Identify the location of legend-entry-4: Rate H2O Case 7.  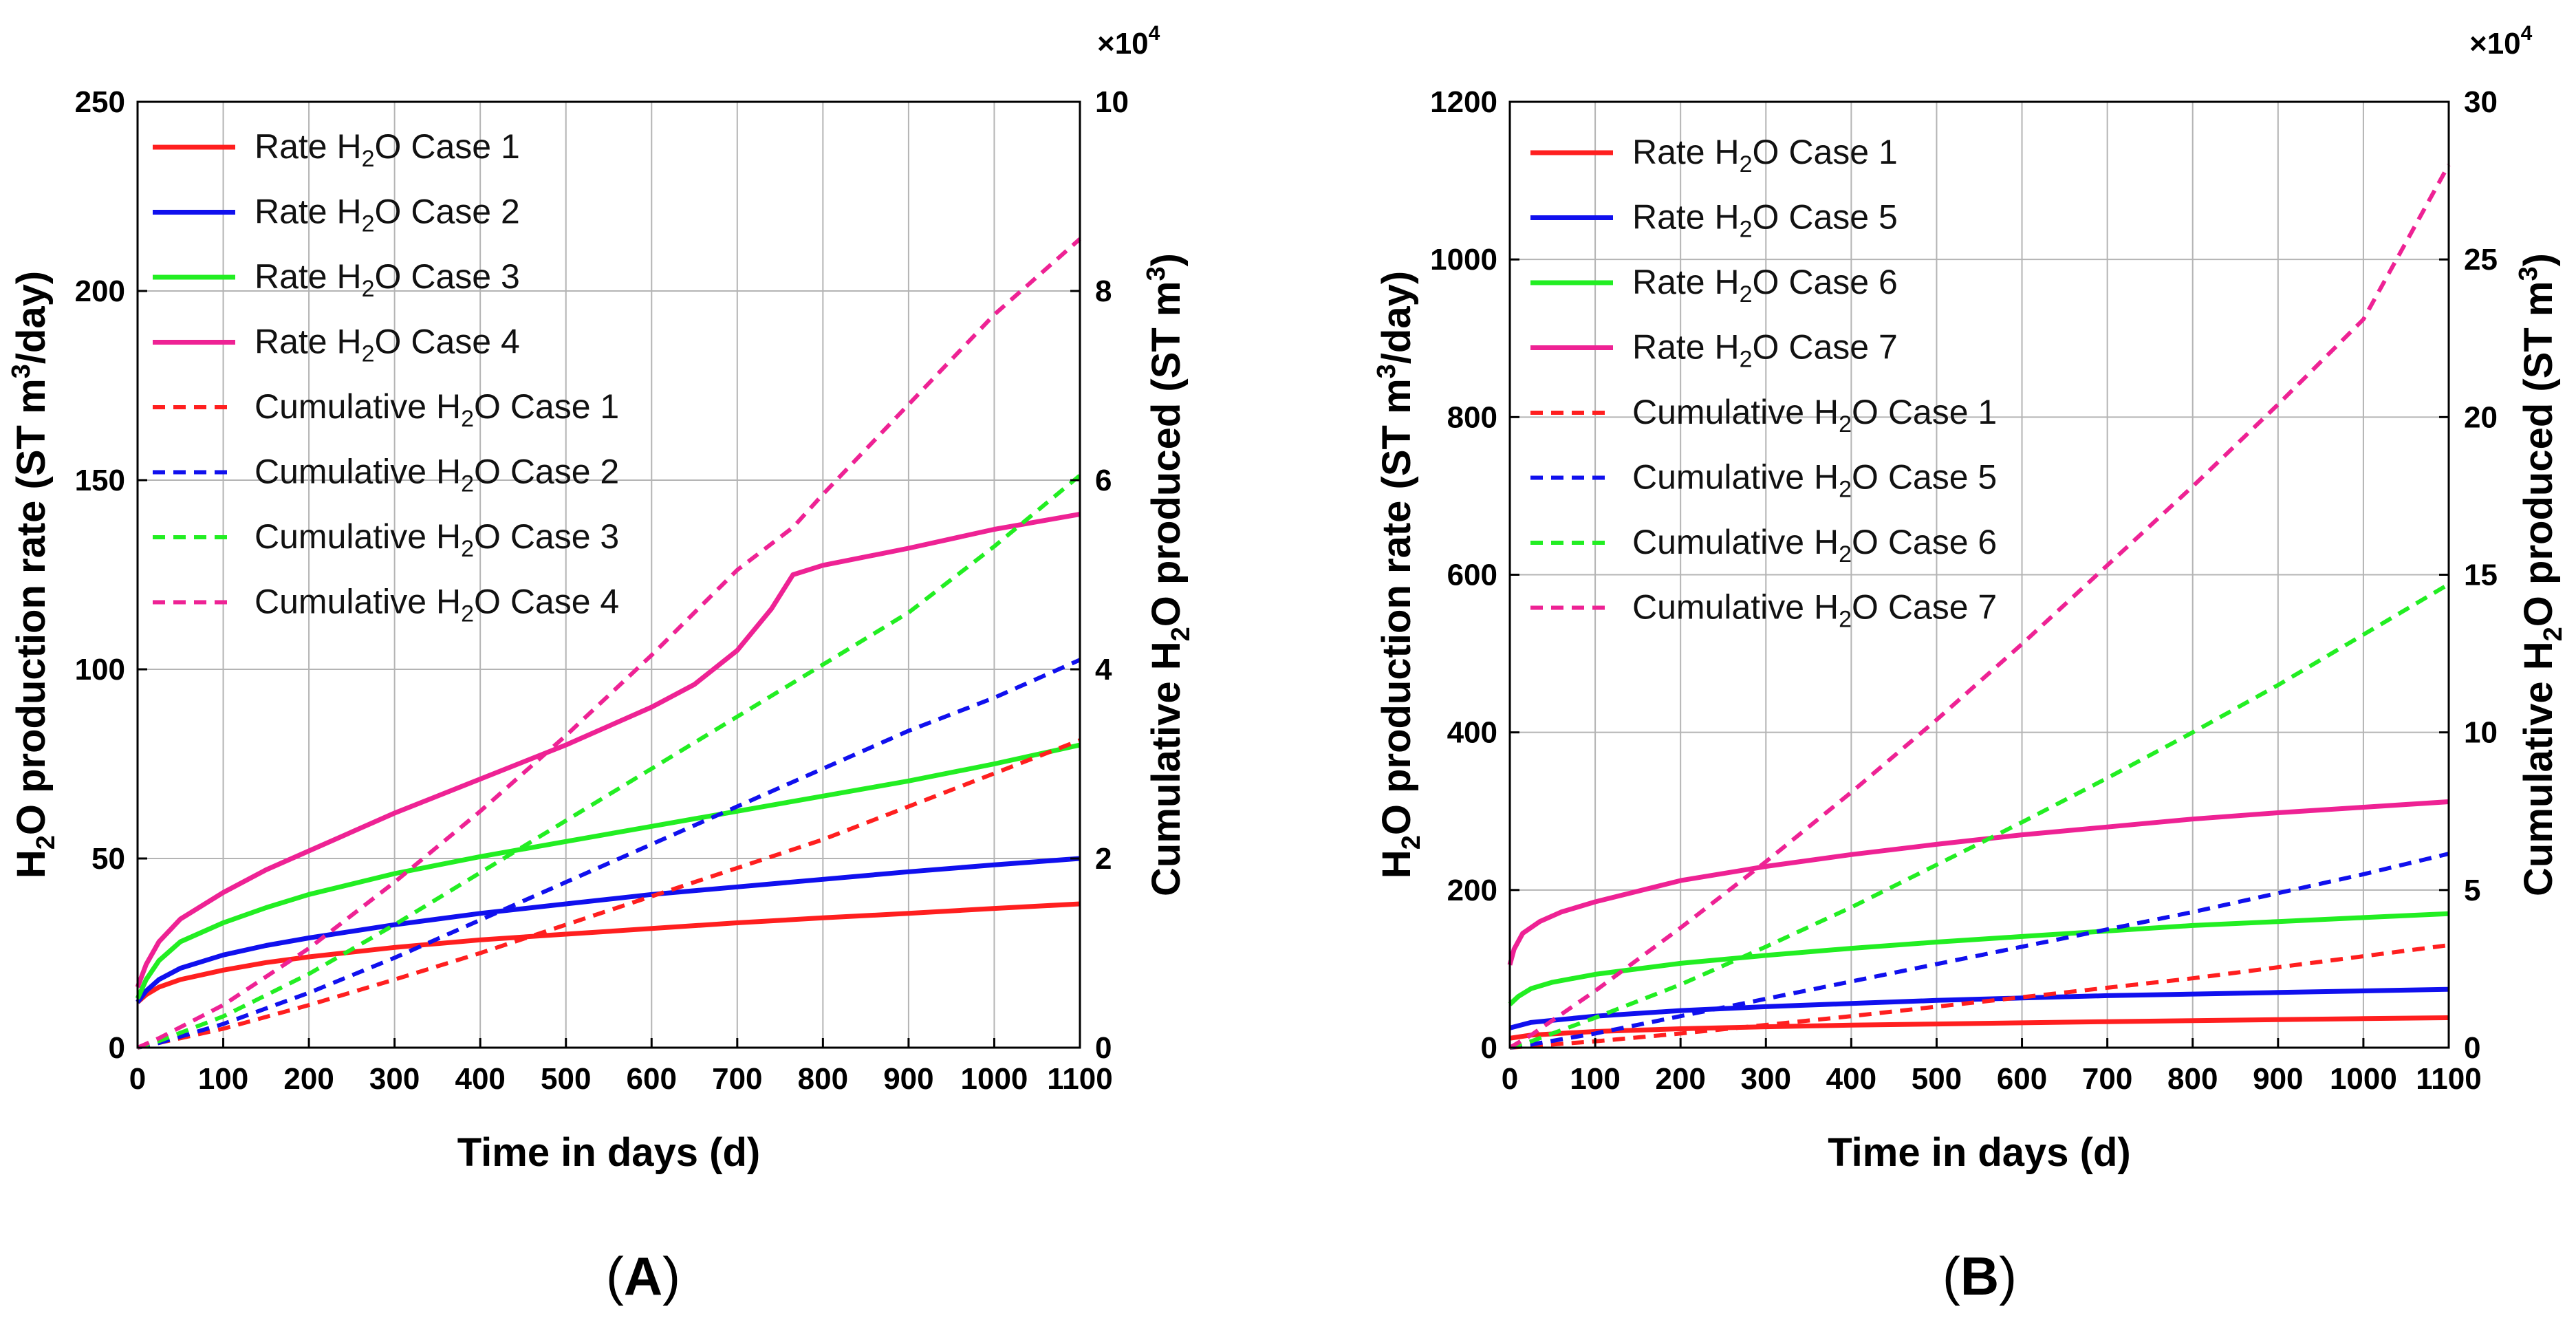
(1765, 350).